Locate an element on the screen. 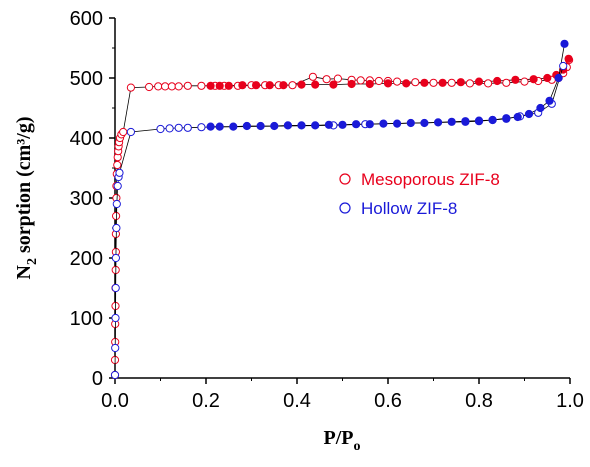  y-axis-title-prefix: N is located at coordinates (24, 272).